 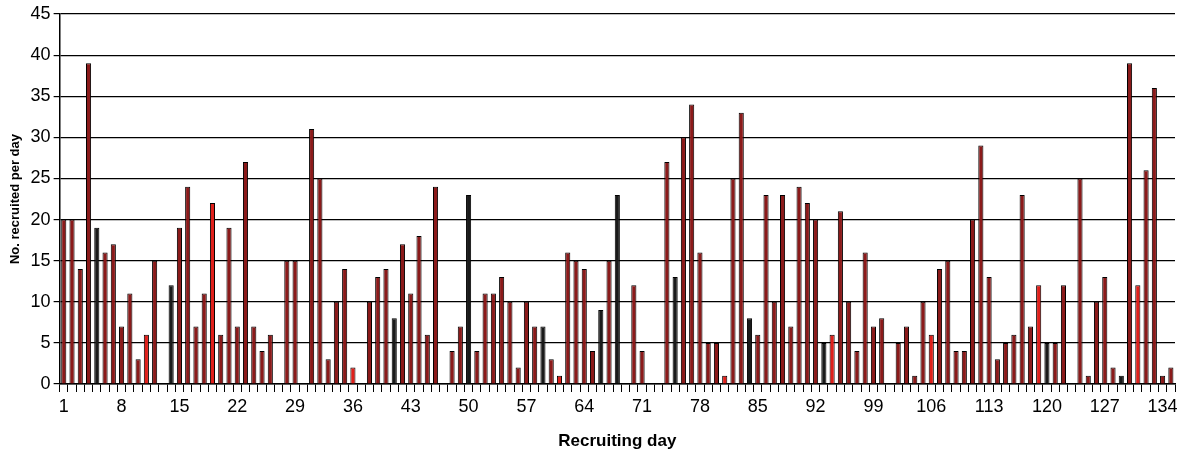 I want to click on y-tick-label: 35, so click(x=40, y=95).